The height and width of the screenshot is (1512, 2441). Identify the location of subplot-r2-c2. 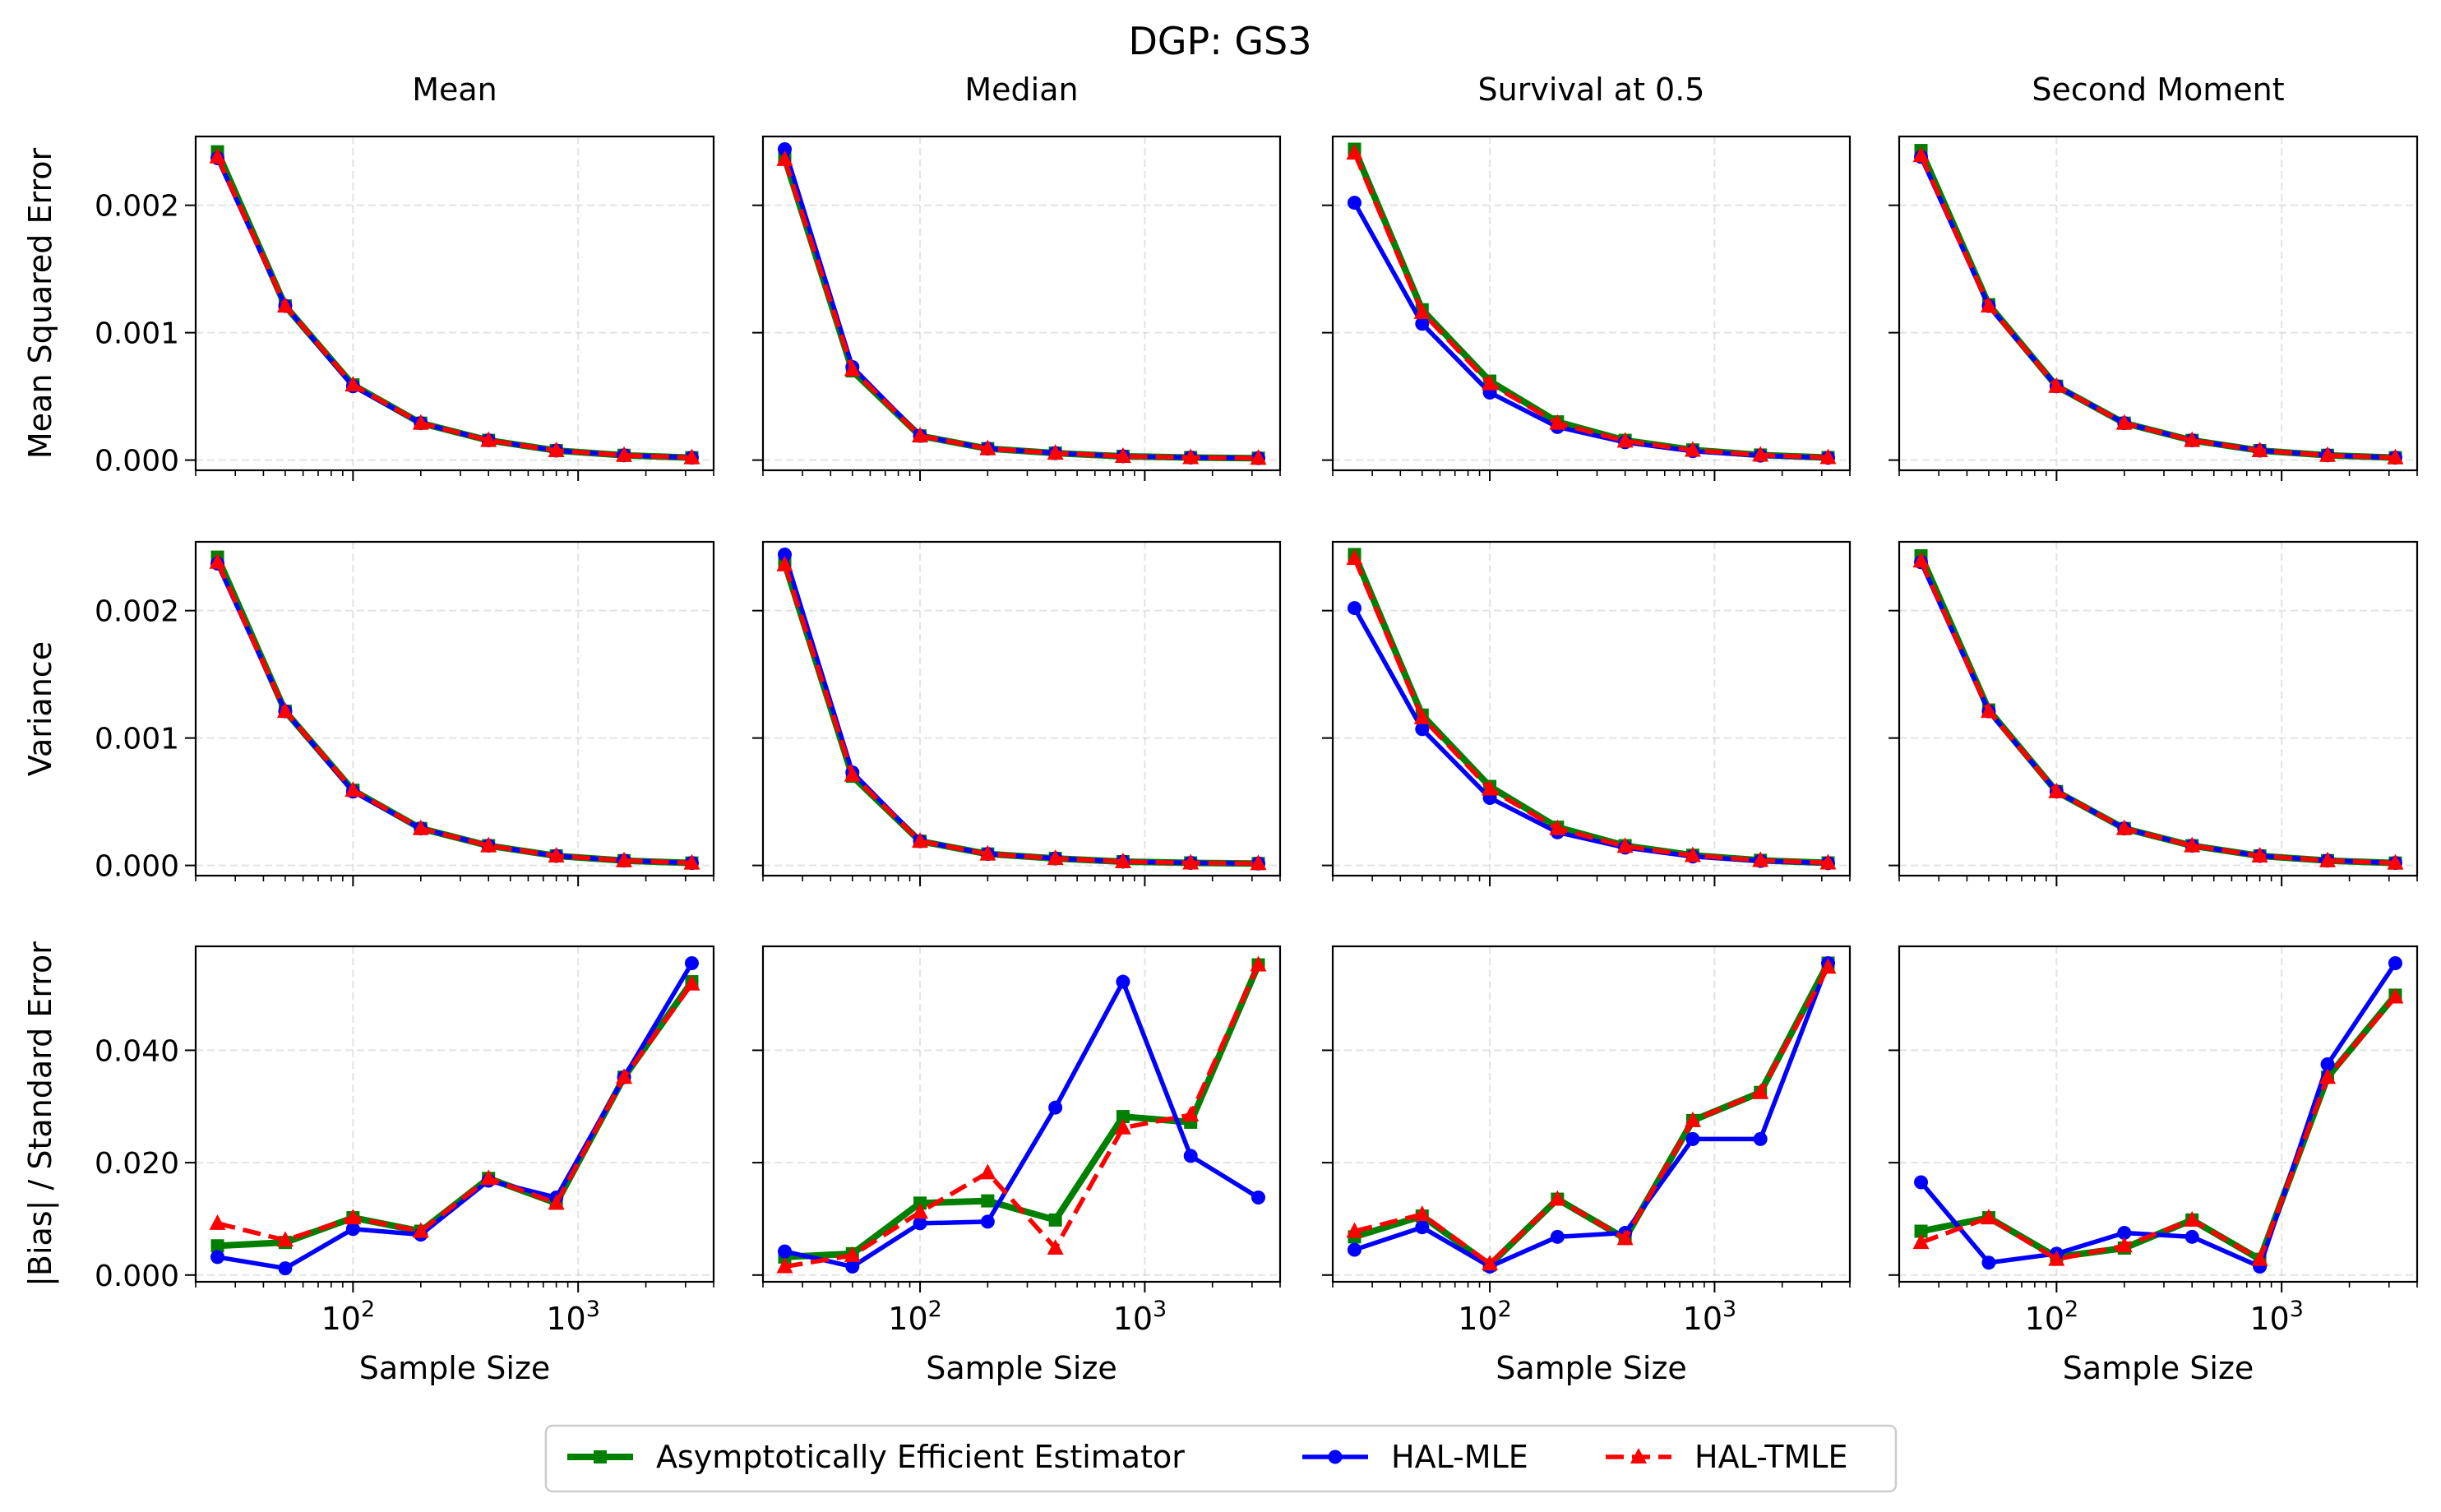
(1017, 713).